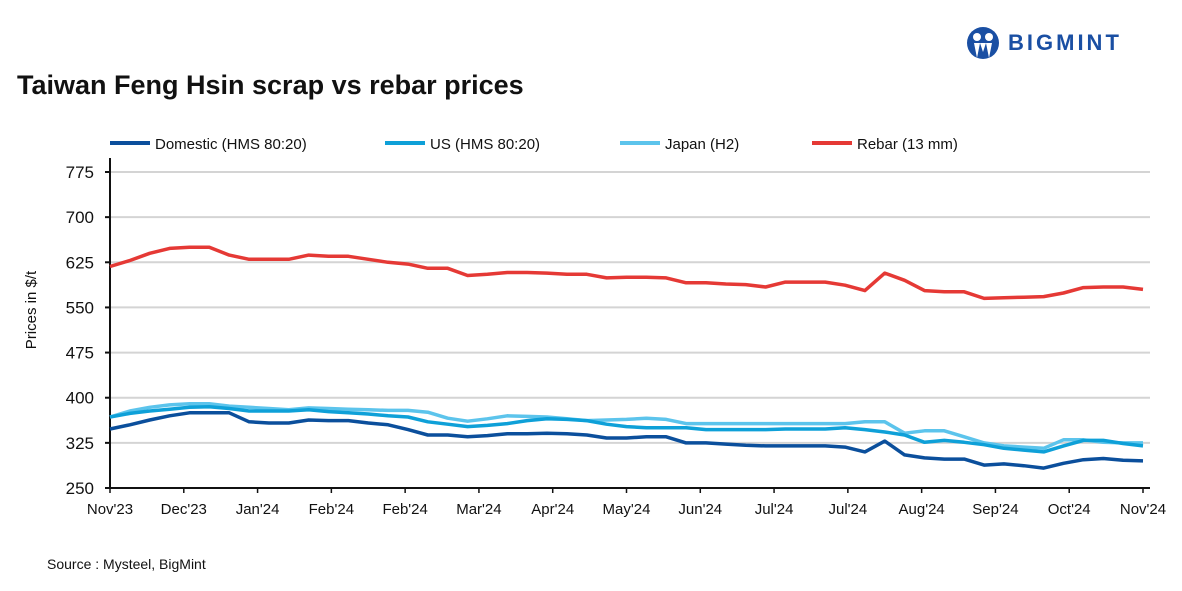 Image resolution: width=1182 pixels, height=591 pixels. I want to click on legend-label: Japan (H2), so click(702, 144).